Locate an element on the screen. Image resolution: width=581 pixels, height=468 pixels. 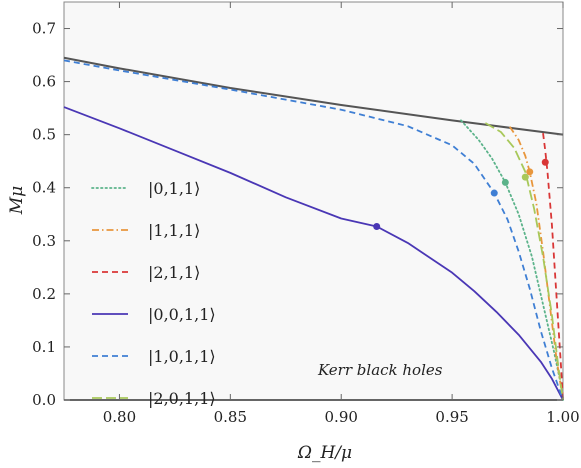
legend-label-2: |2,1,1⟩ is located at coordinates (174, 272).